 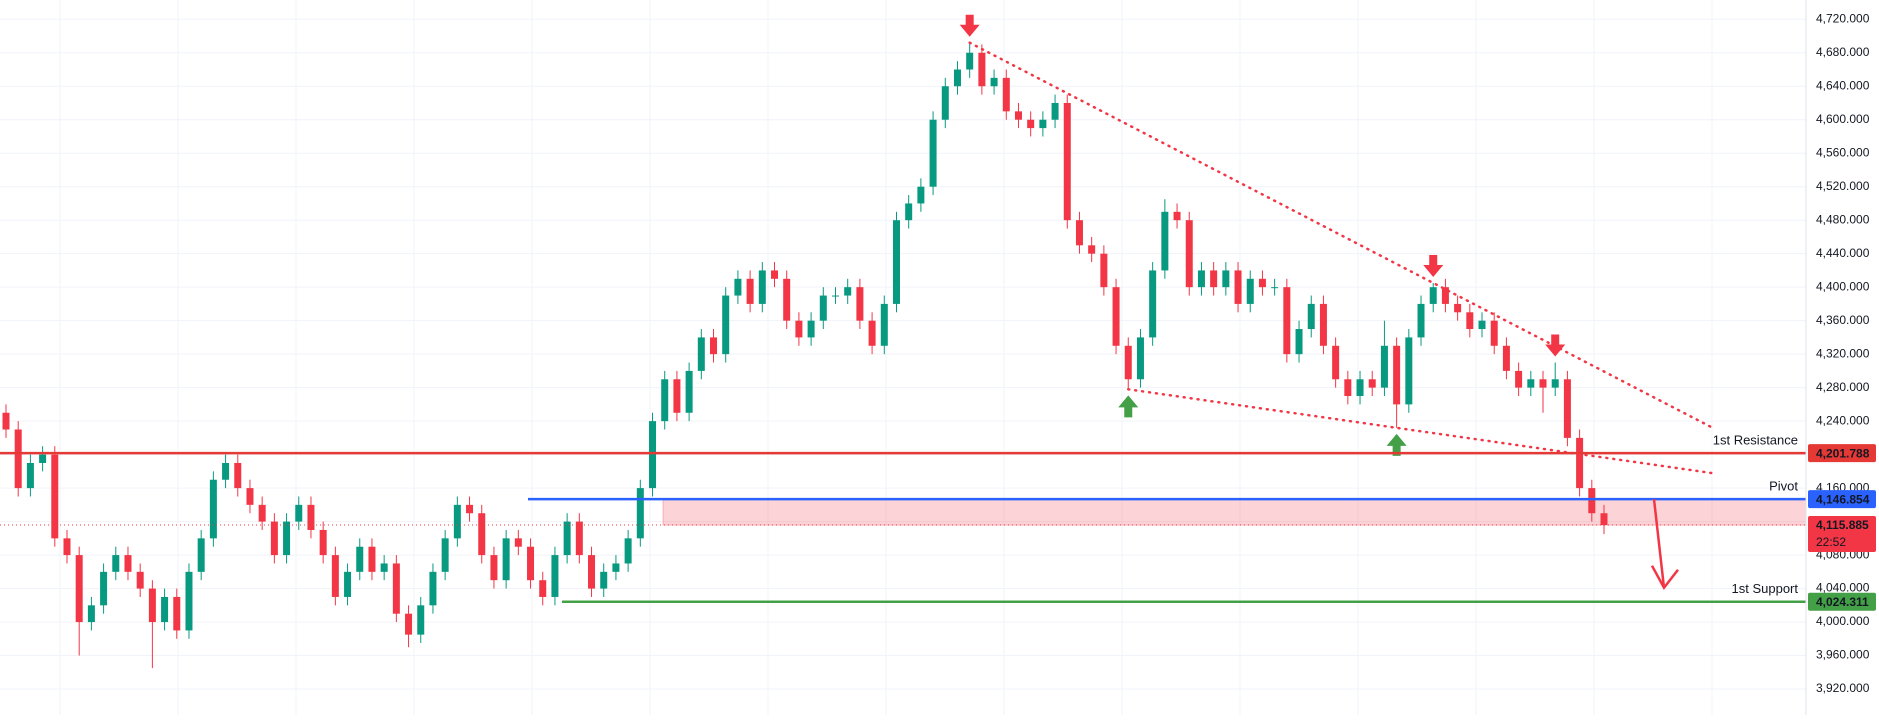 I want to click on y-tick-label: 4,360.000, so click(x=1843, y=320).